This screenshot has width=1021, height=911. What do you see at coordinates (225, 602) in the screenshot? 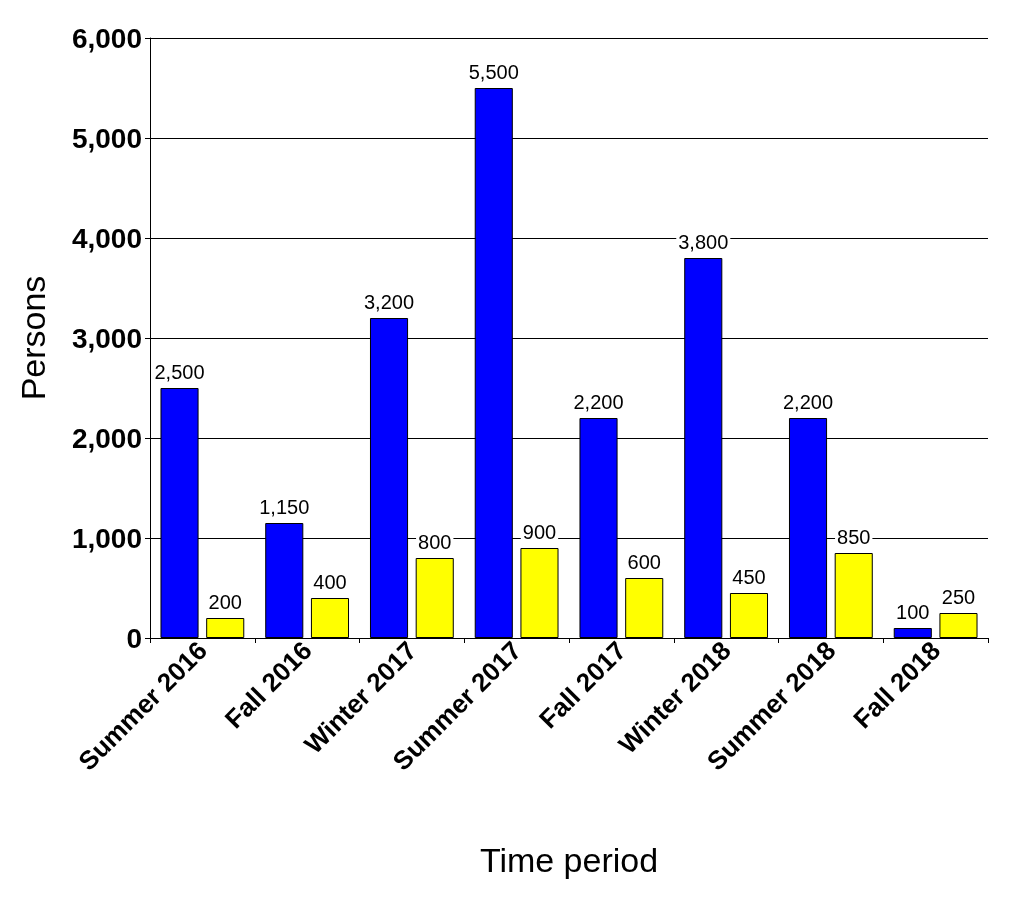
I see `data-label: 200` at bounding box center [225, 602].